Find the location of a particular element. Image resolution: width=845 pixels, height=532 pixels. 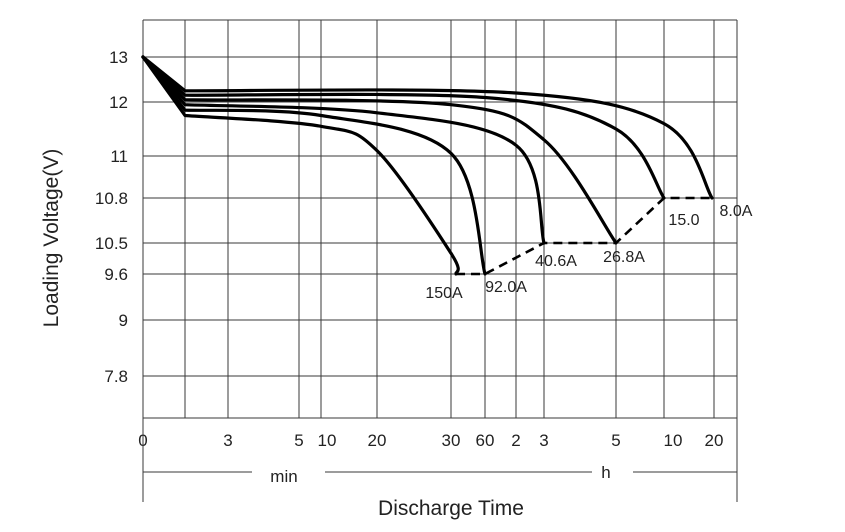

y-tick-labels: 13 12 11 10.8 10.5 9.6 9 7.8 is located at coordinates (111, 217).